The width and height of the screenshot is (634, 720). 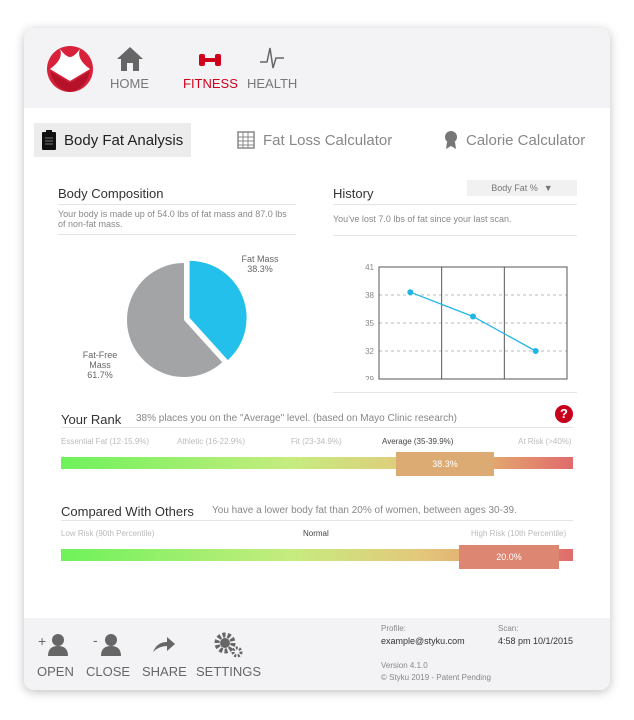 I want to click on compare-level: Low Risk (90th Percentile), so click(x=108, y=533).